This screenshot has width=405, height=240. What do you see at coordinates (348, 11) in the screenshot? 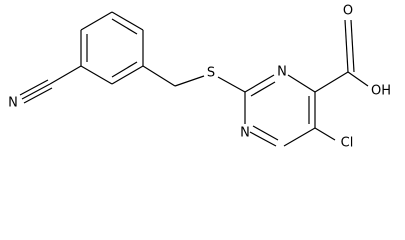
I see `atom-label: O` at bounding box center [348, 11].